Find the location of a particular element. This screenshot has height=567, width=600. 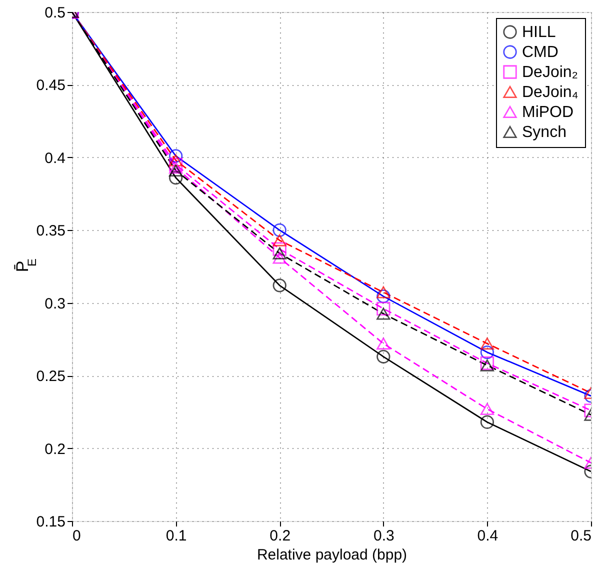

legend-label: DeJoin₄ is located at coordinates (550, 92).